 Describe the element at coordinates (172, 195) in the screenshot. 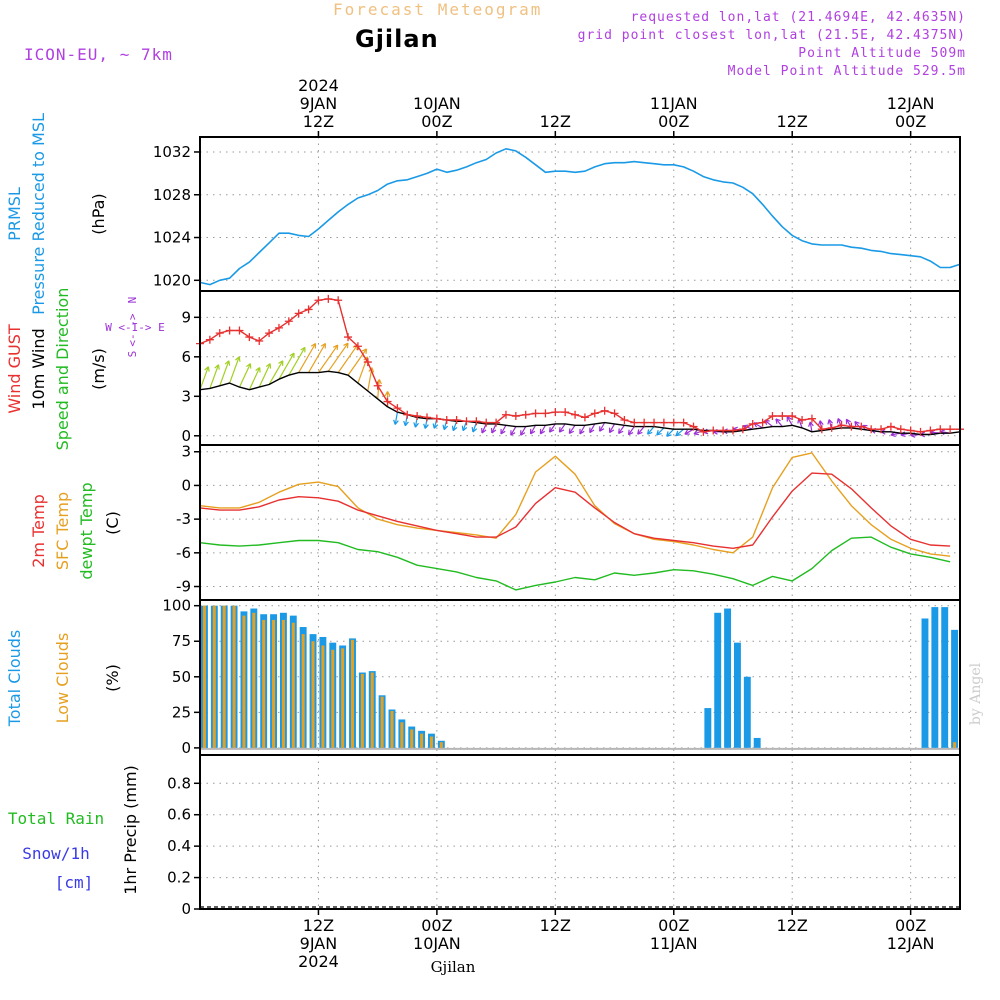

I see `y-tick-label: 1028` at that location.